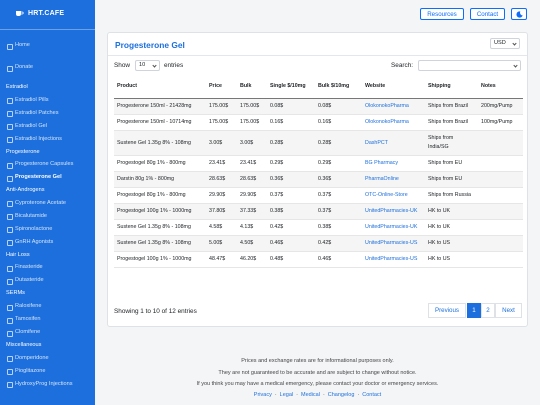 The image size is (540, 405). What do you see at coordinates (47, 178) in the screenshot?
I see `nav-link: Progesterone Gel` at bounding box center [47, 178].